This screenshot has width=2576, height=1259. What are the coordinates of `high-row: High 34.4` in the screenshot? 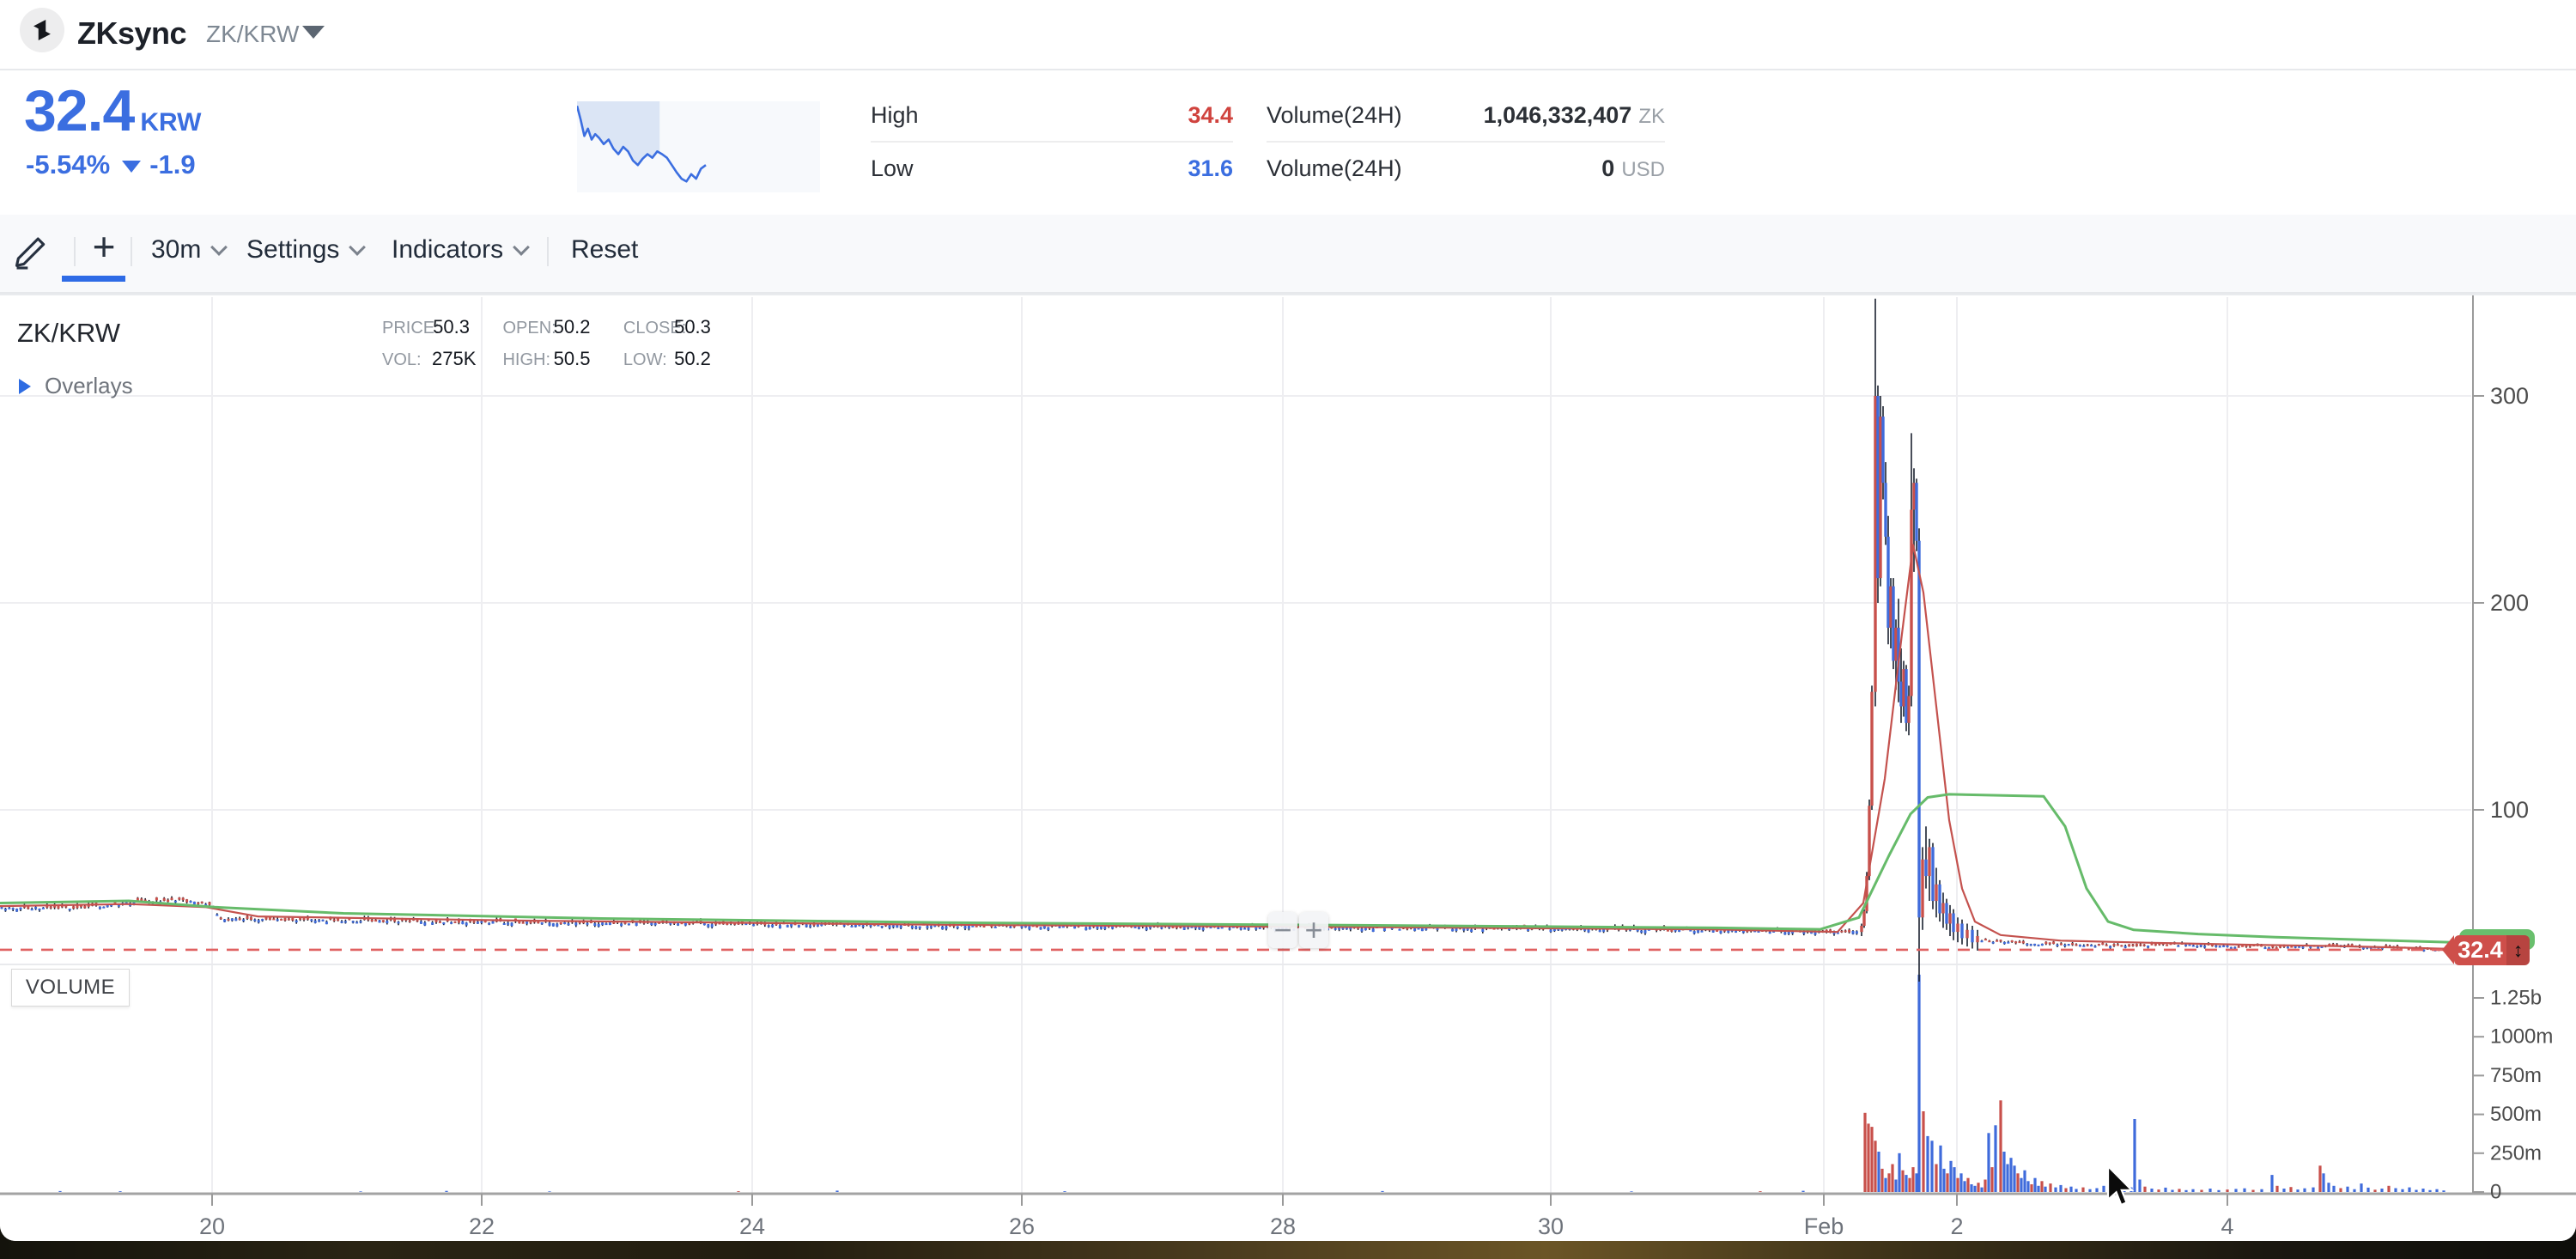 It's located at (1052, 115).